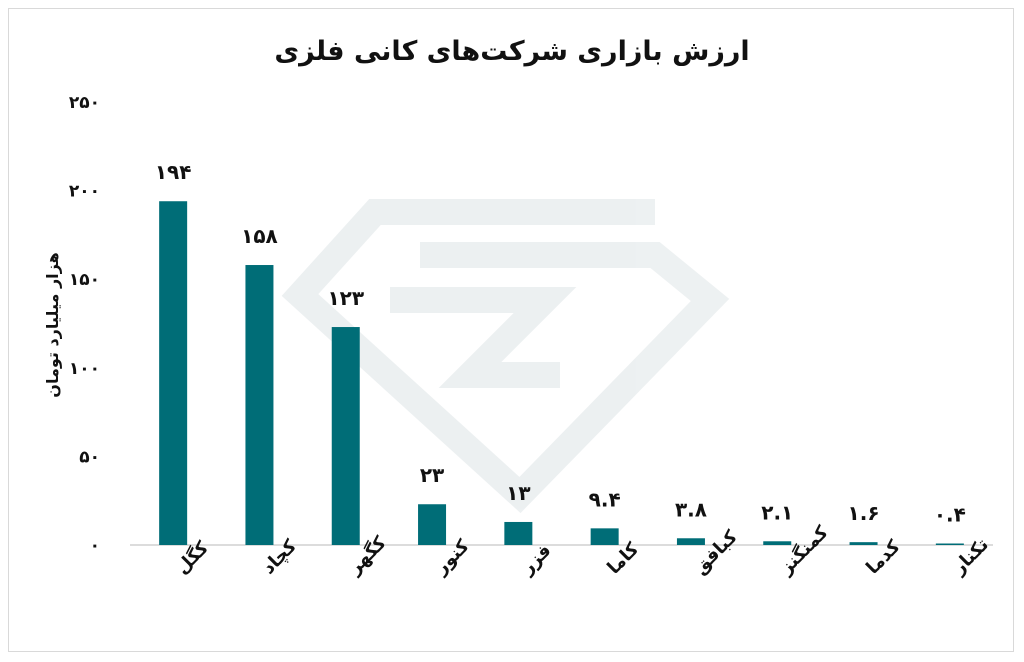  What do you see at coordinates (84, 192) in the screenshot?
I see `y-tick-label: ۲۰۰` at bounding box center [84, 192].